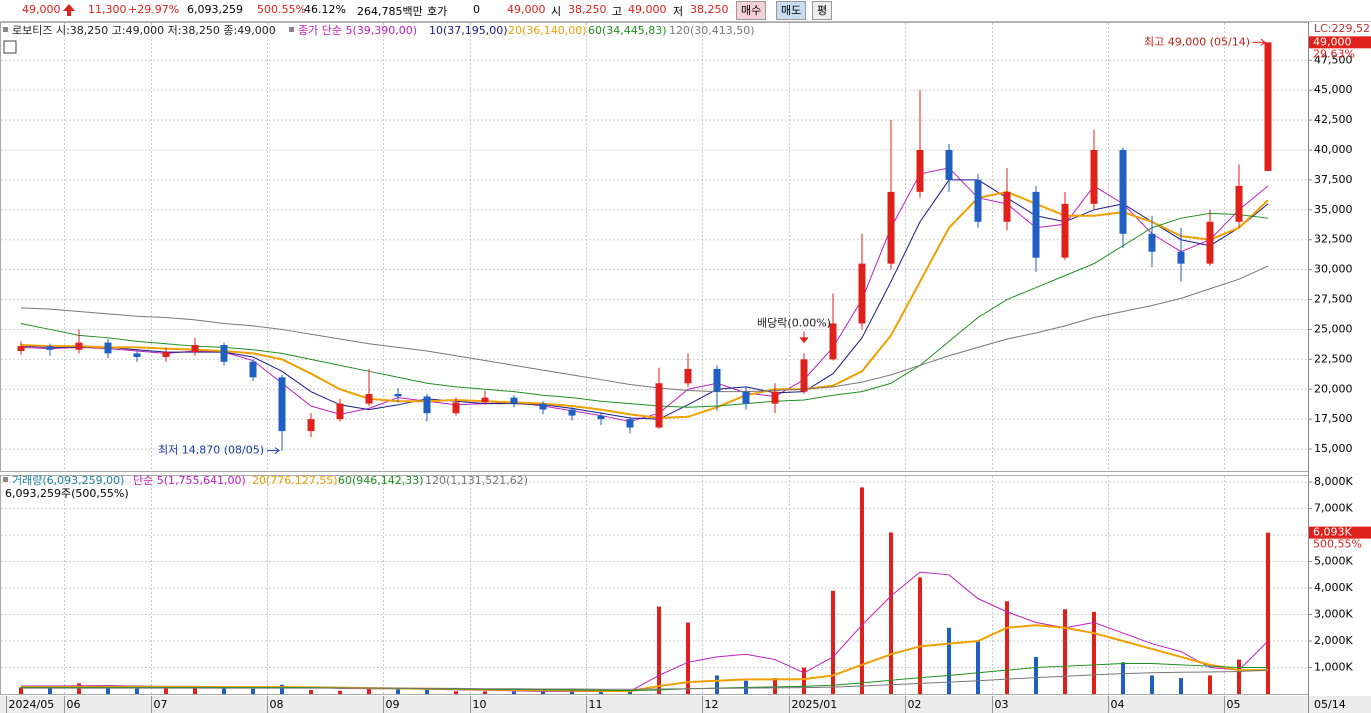  Describe the element at coordinates (1333, 269) in the screenshot. I see `y-tick-label: 30,000` at that location.